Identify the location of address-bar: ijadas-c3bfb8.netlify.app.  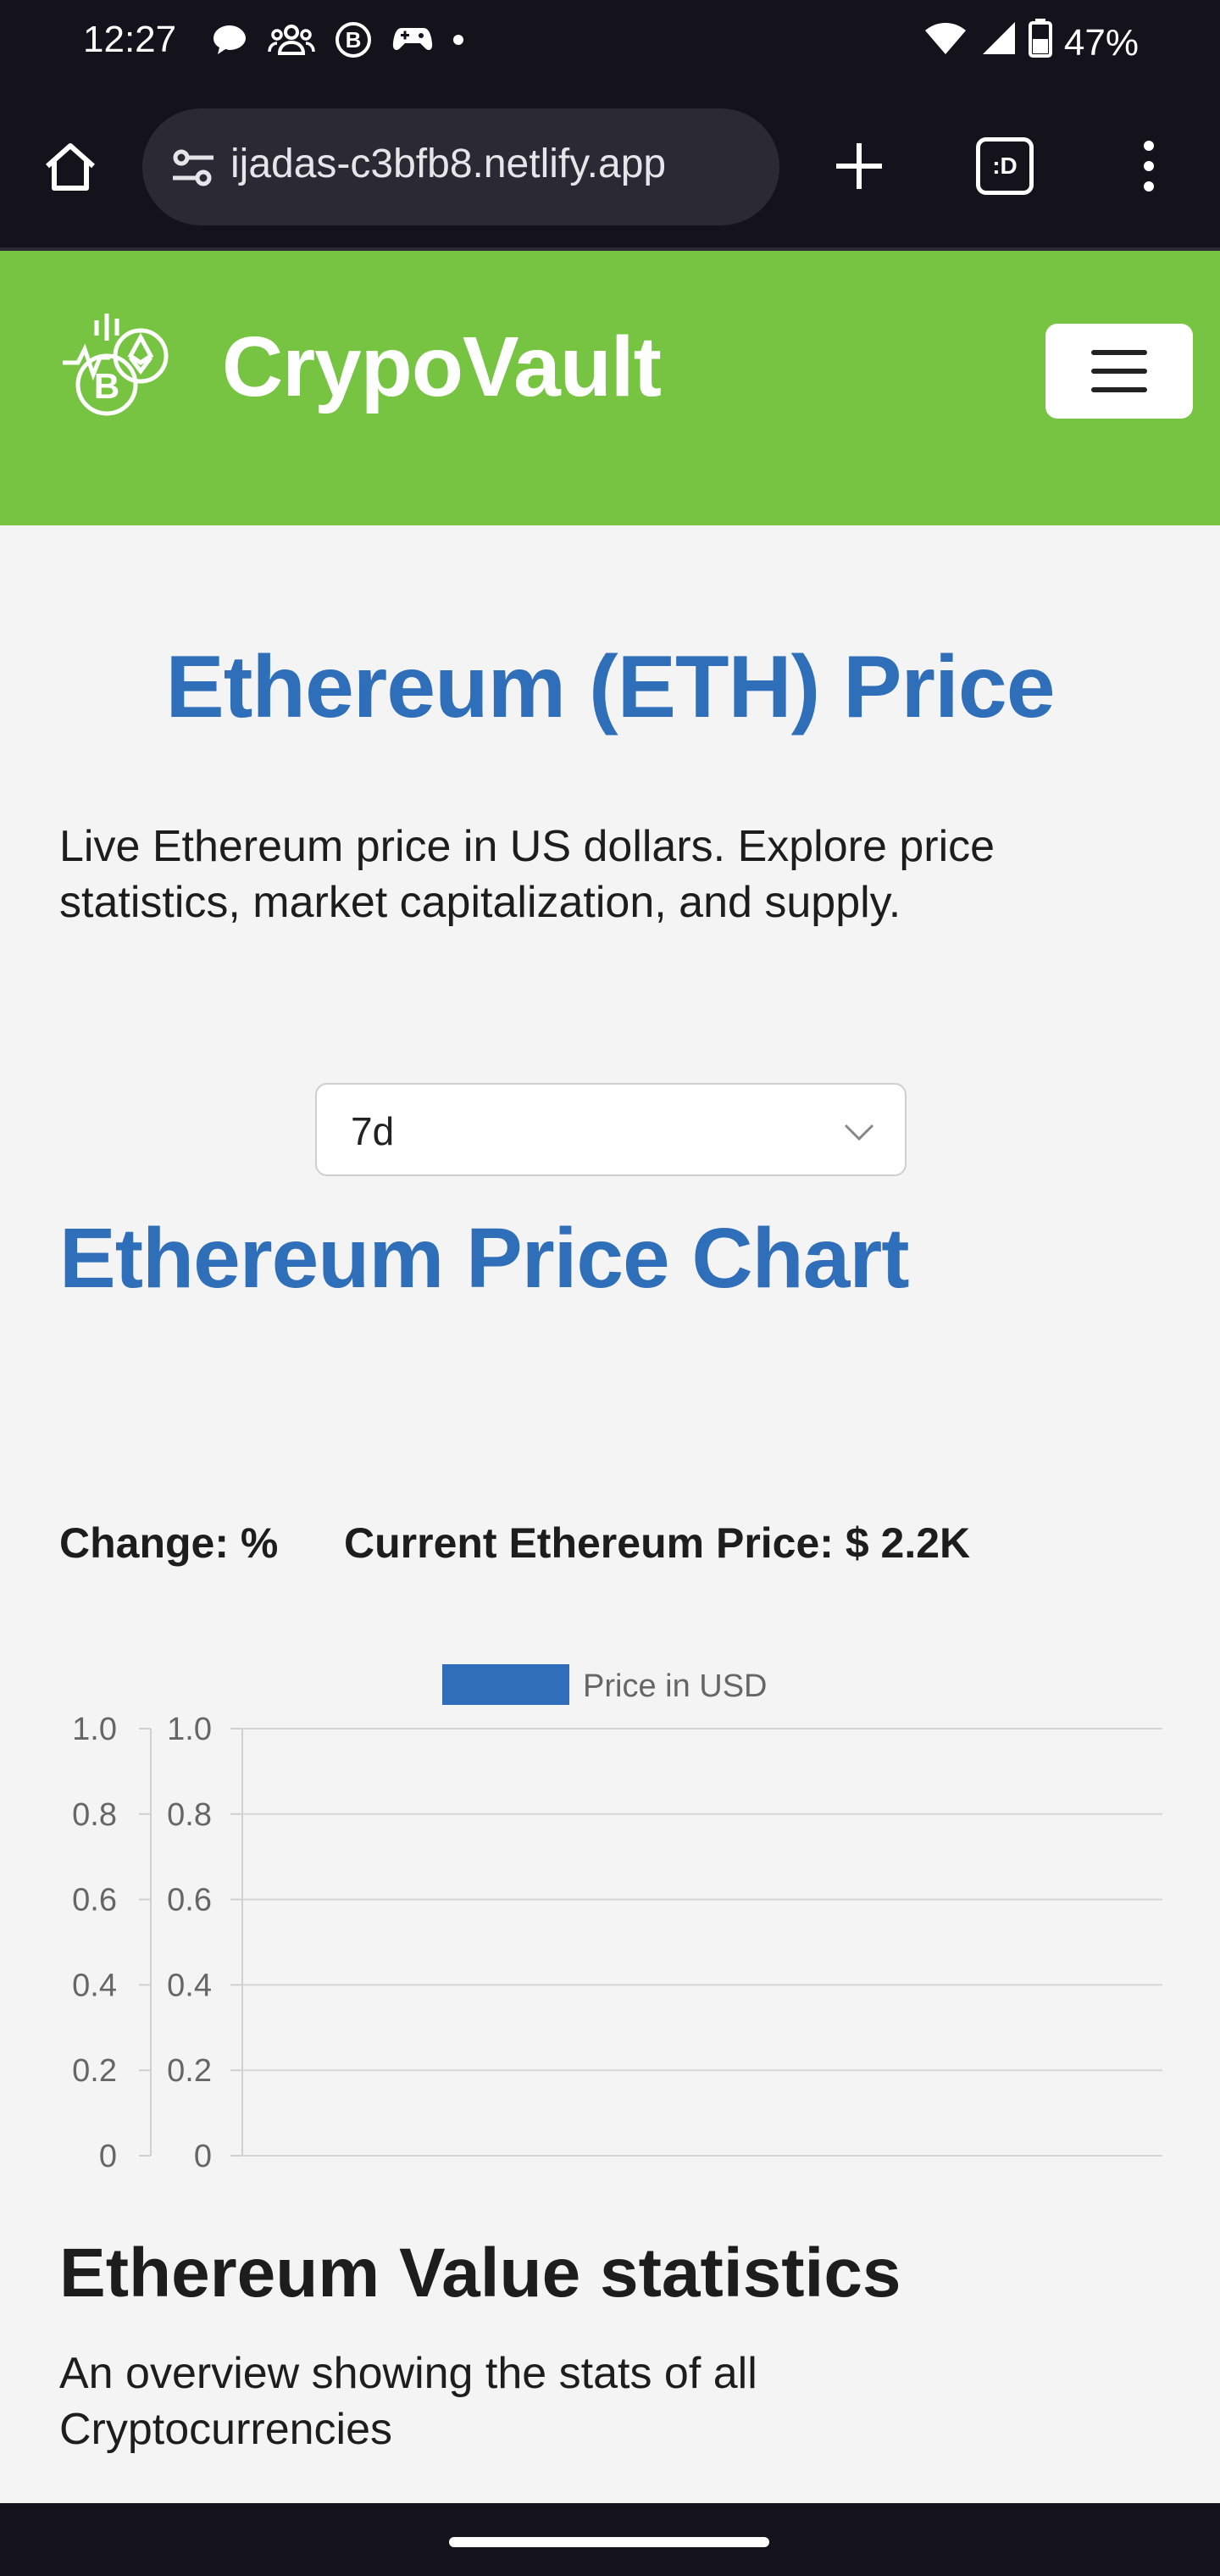
(460, 166).